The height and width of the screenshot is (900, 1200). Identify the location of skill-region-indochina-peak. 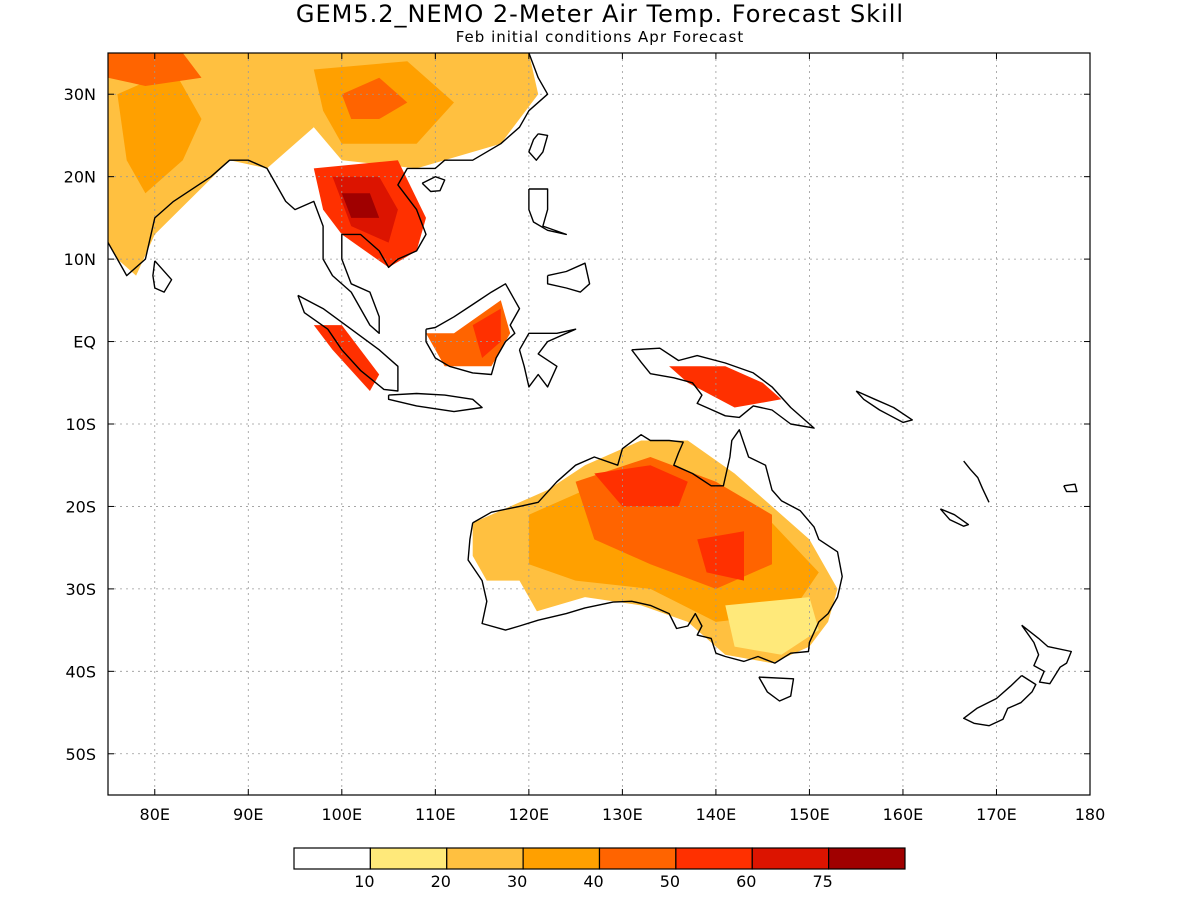
(360, 205).